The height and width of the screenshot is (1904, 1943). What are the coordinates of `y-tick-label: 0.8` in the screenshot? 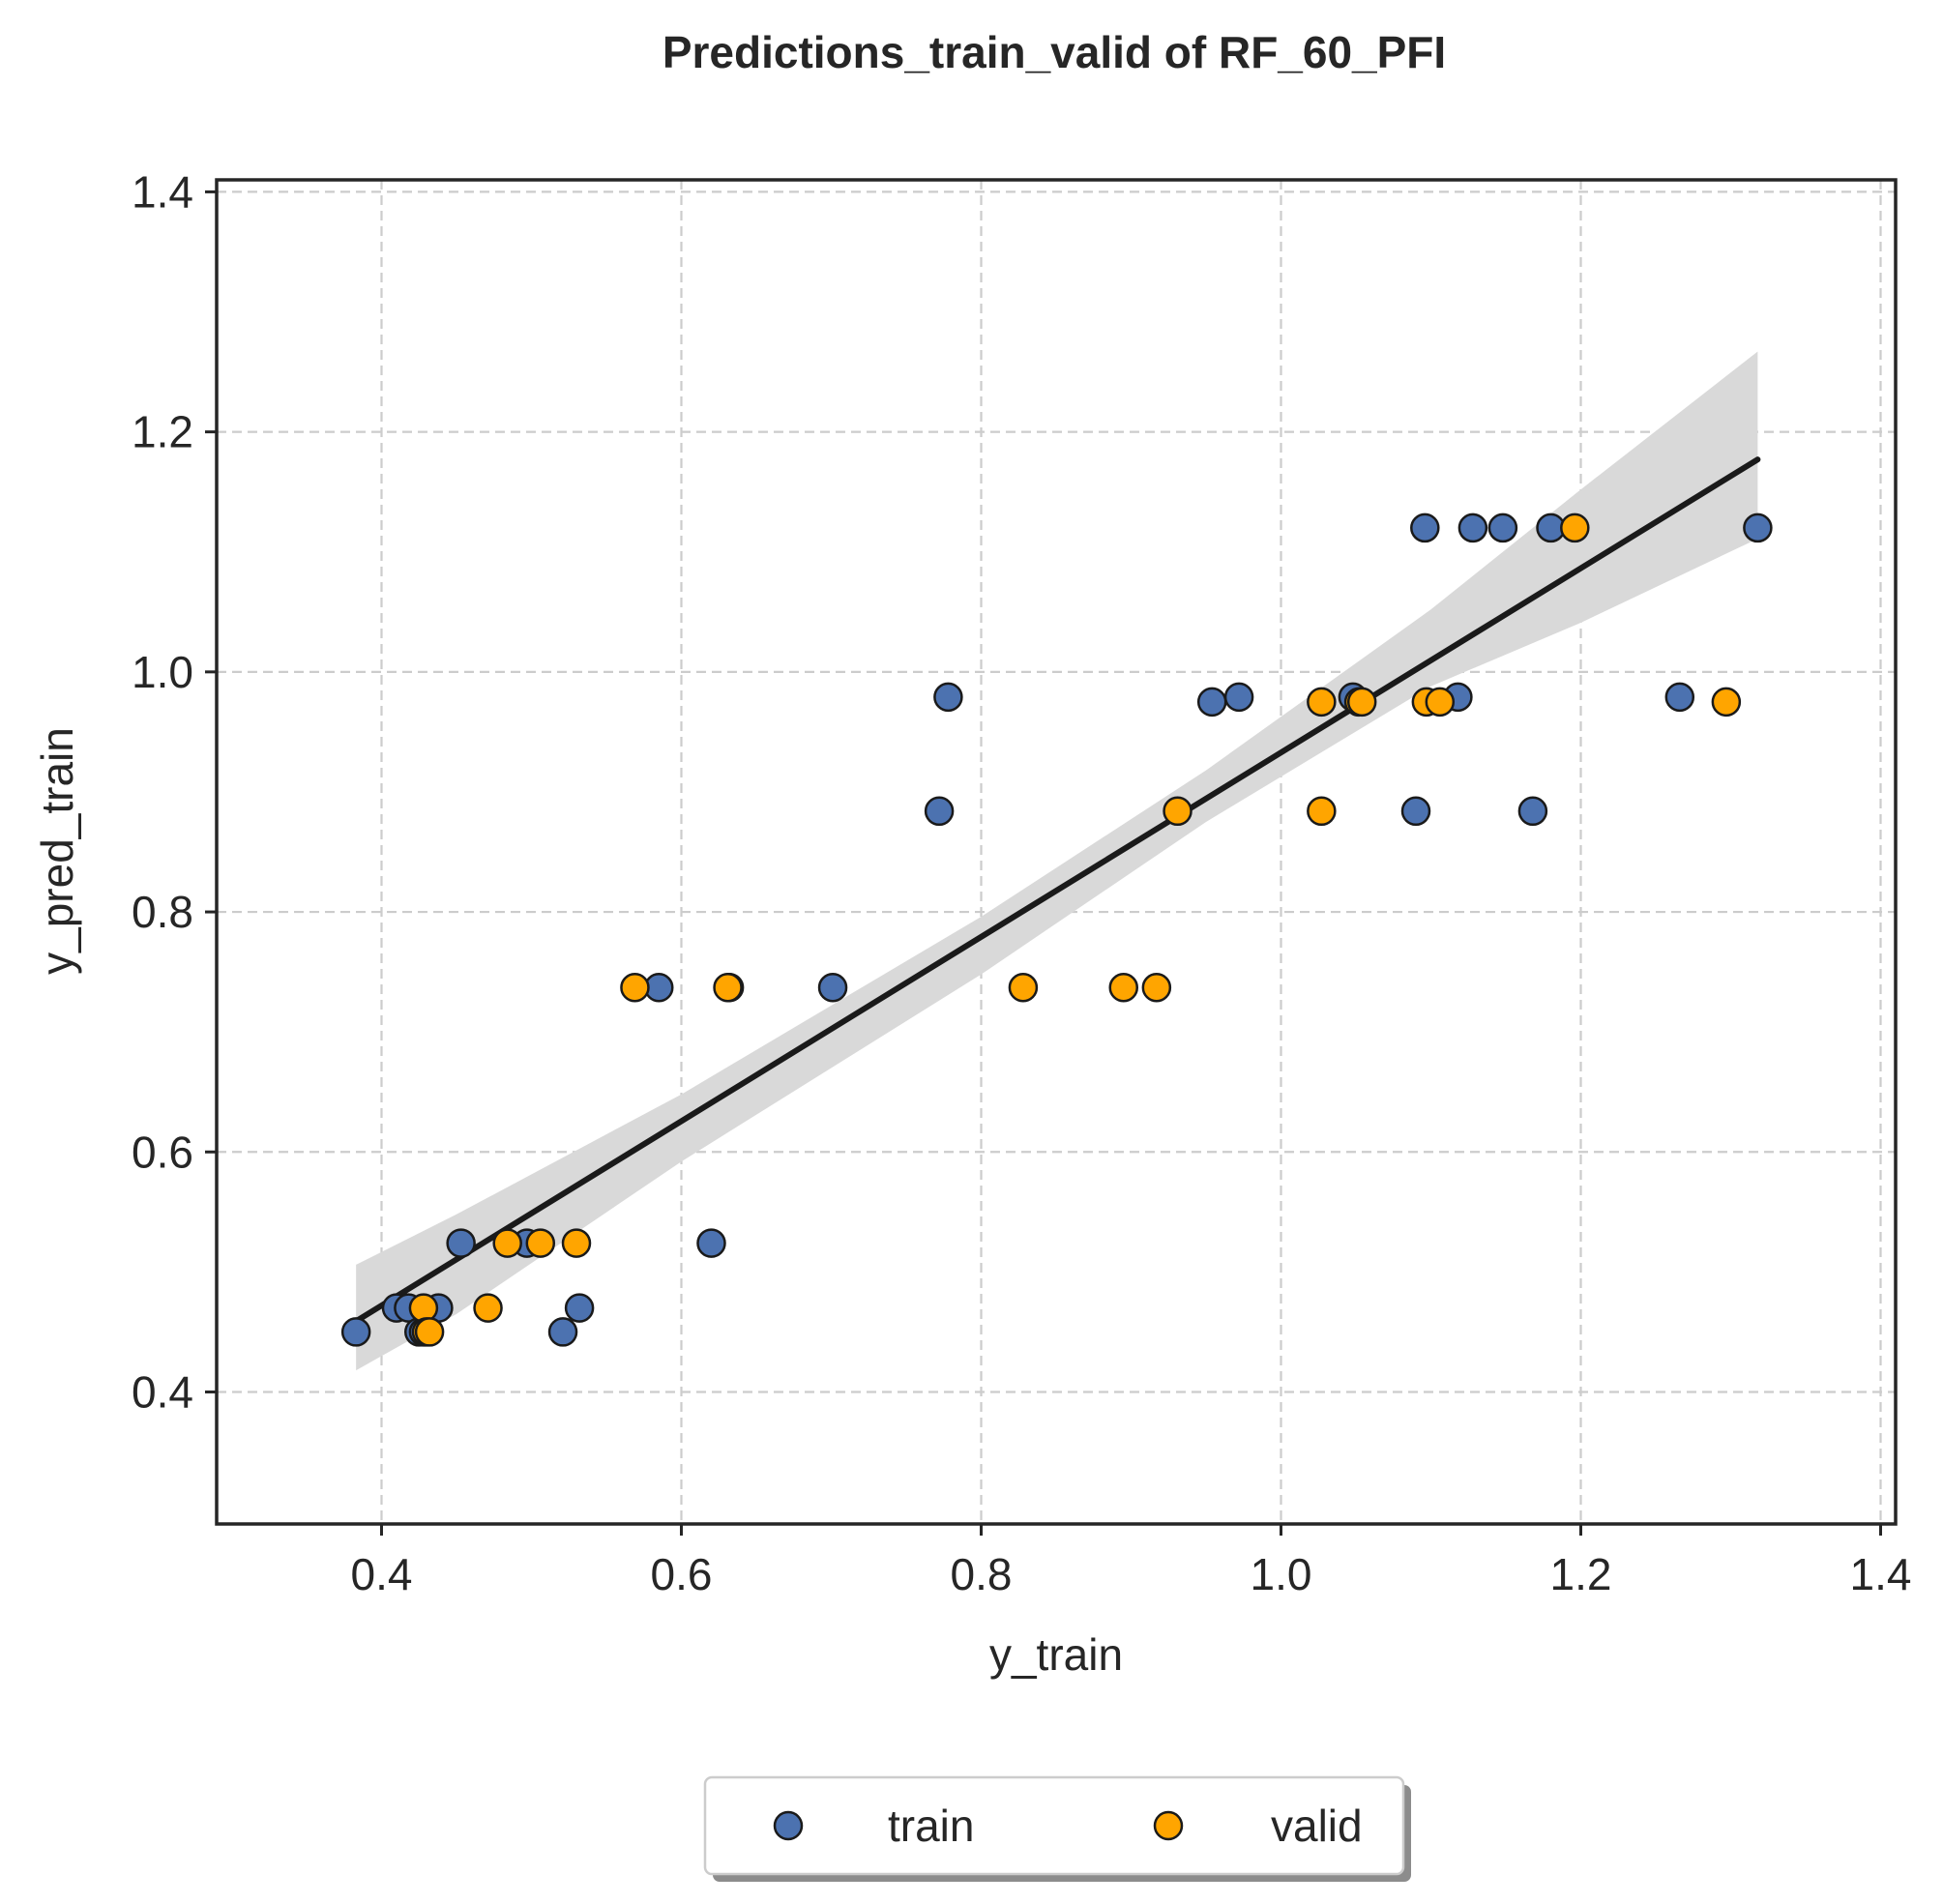 It's located at (162, 912).